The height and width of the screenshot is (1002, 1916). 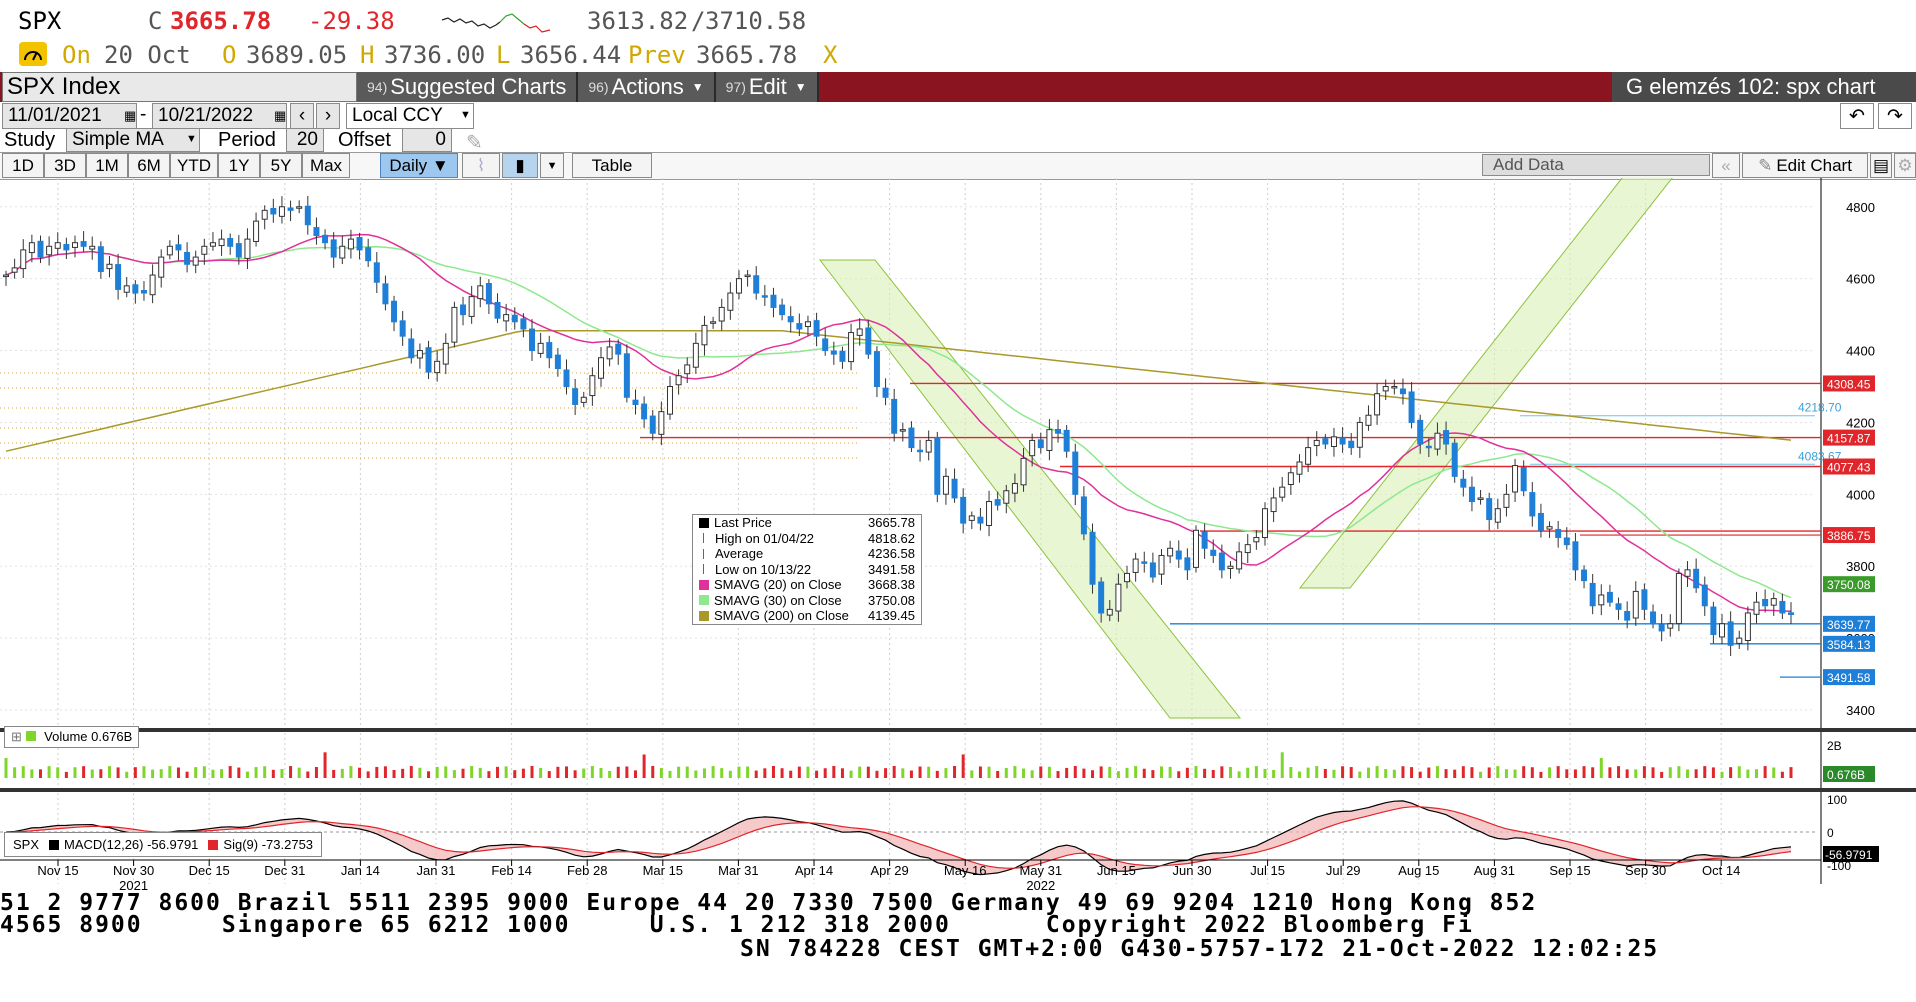 What do you see at coordinates (1849, 468) in the screenshot?
I see `price-label: 4077.43` at bounding box center [1849, 468].